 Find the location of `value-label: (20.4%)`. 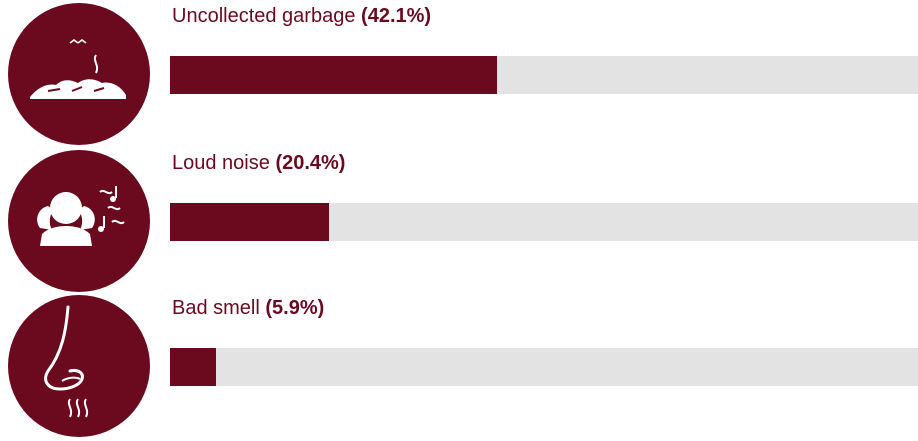

value-label: (20.4%) is located at coordinates (310, 163).